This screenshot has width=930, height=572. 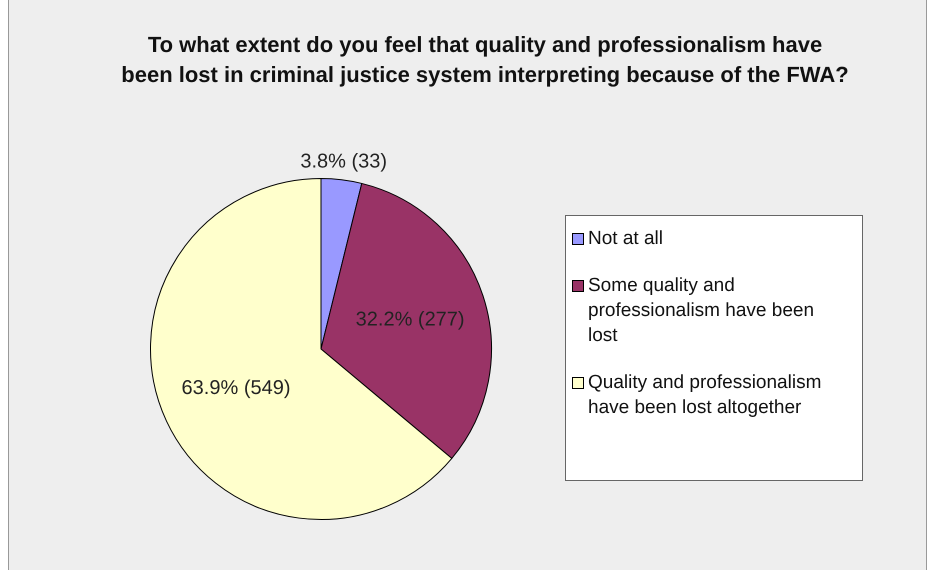 I want to click on data-label: 3.8% (33), so click(x=344, y=161).